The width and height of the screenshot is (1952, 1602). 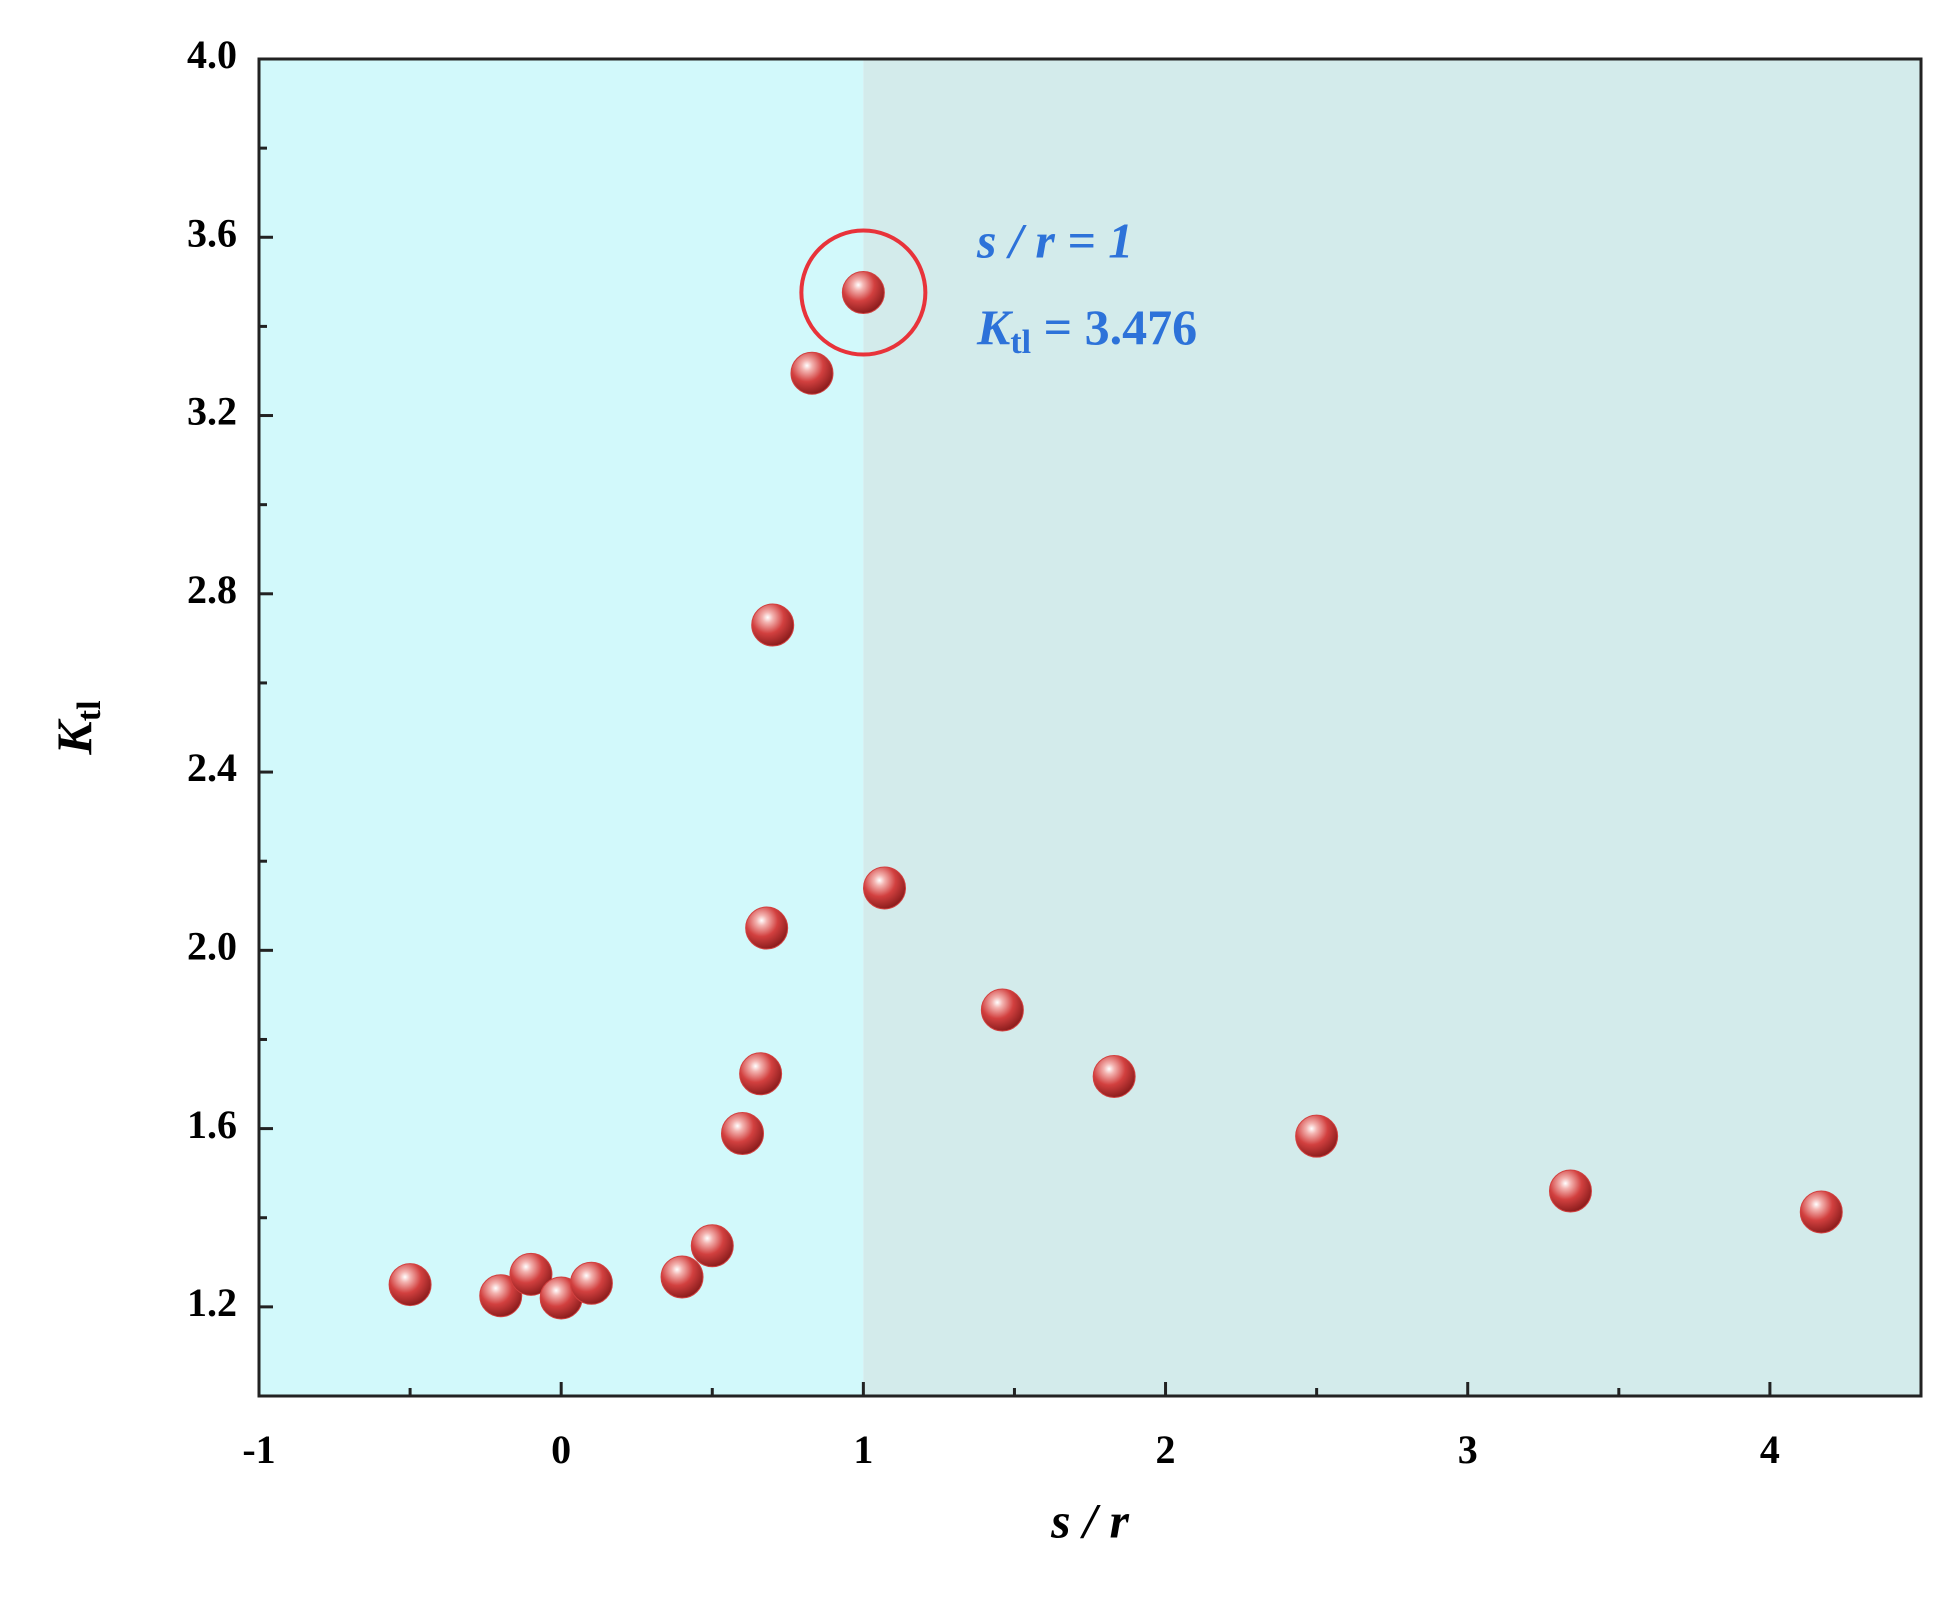 I want to click on x-tick-label: 0, so click(x=561, y=1449).